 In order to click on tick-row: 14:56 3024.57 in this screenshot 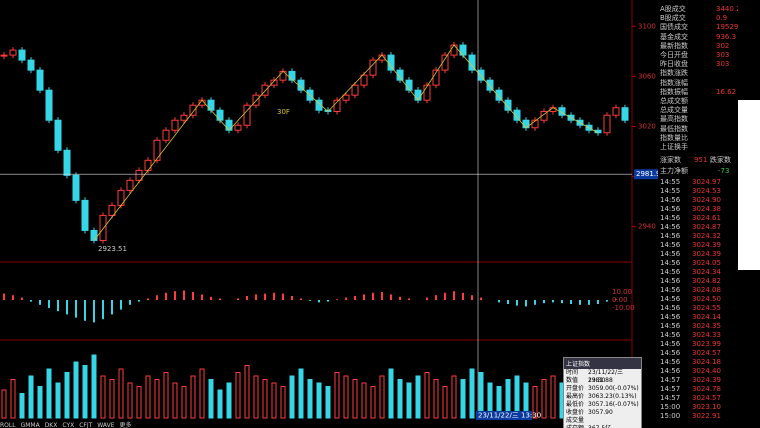, I will do `click(699, 353)`.